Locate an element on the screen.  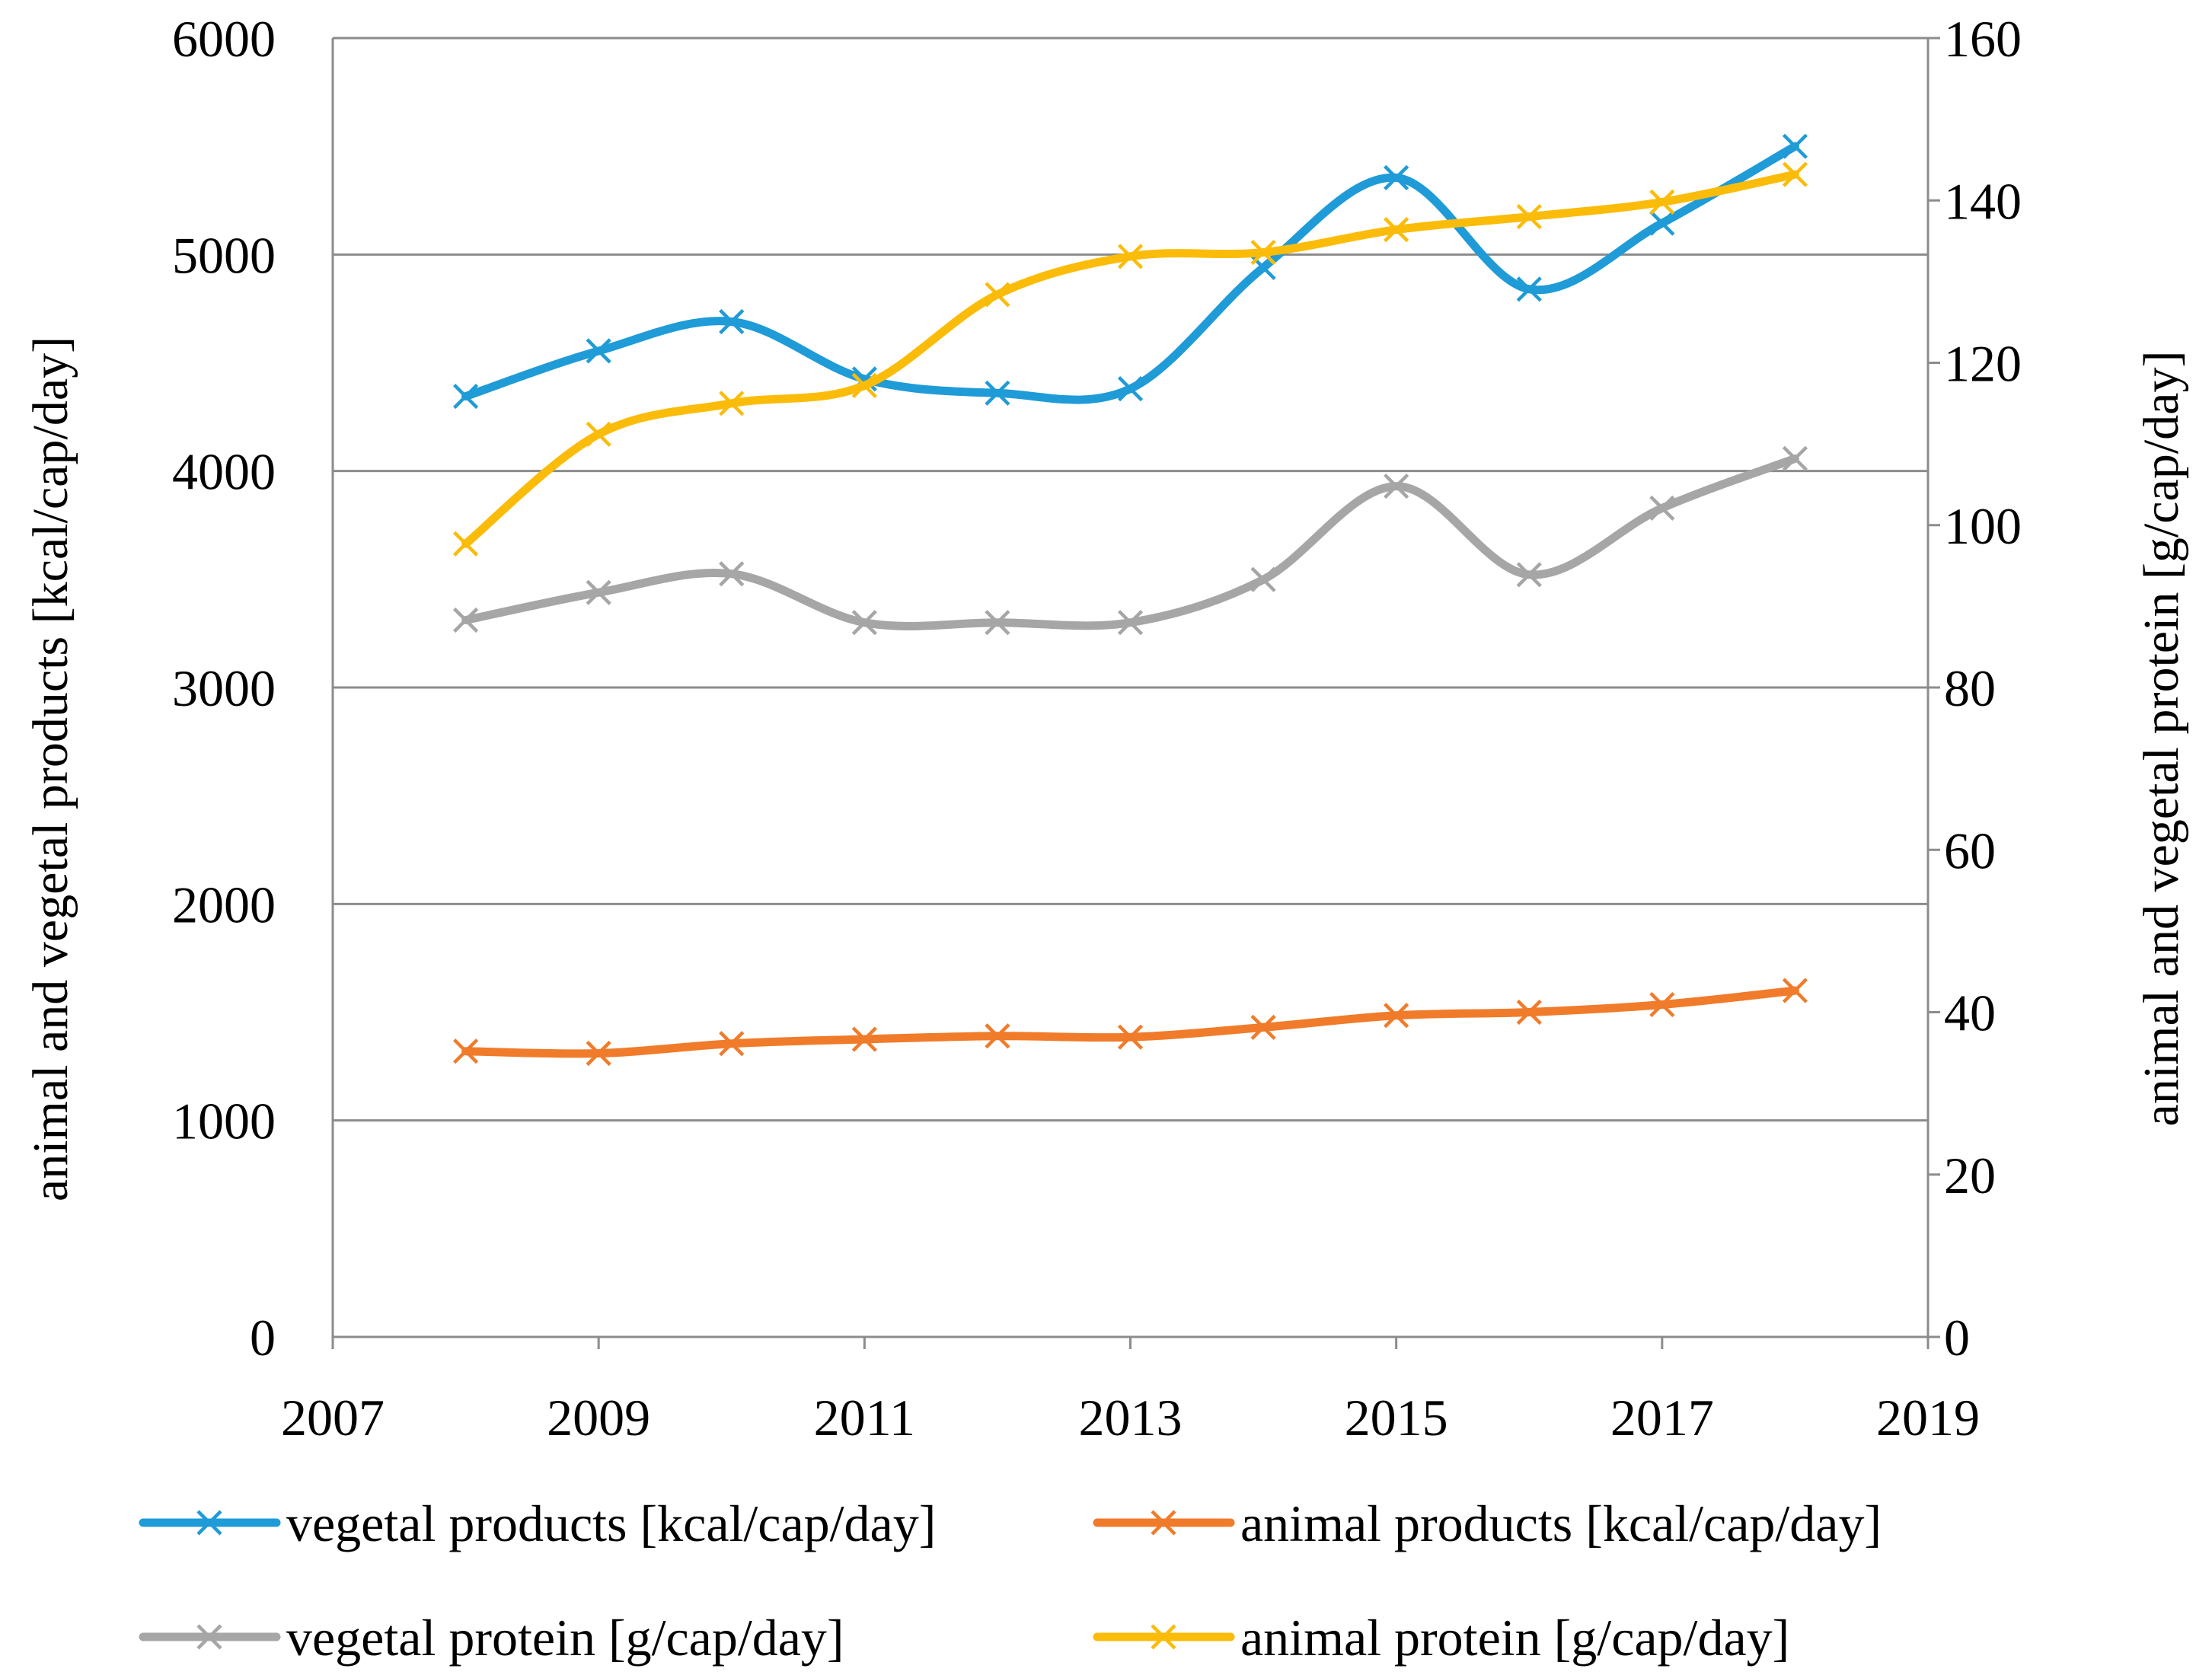
series-1-point-2010 is located at coordinates (732, 1044).